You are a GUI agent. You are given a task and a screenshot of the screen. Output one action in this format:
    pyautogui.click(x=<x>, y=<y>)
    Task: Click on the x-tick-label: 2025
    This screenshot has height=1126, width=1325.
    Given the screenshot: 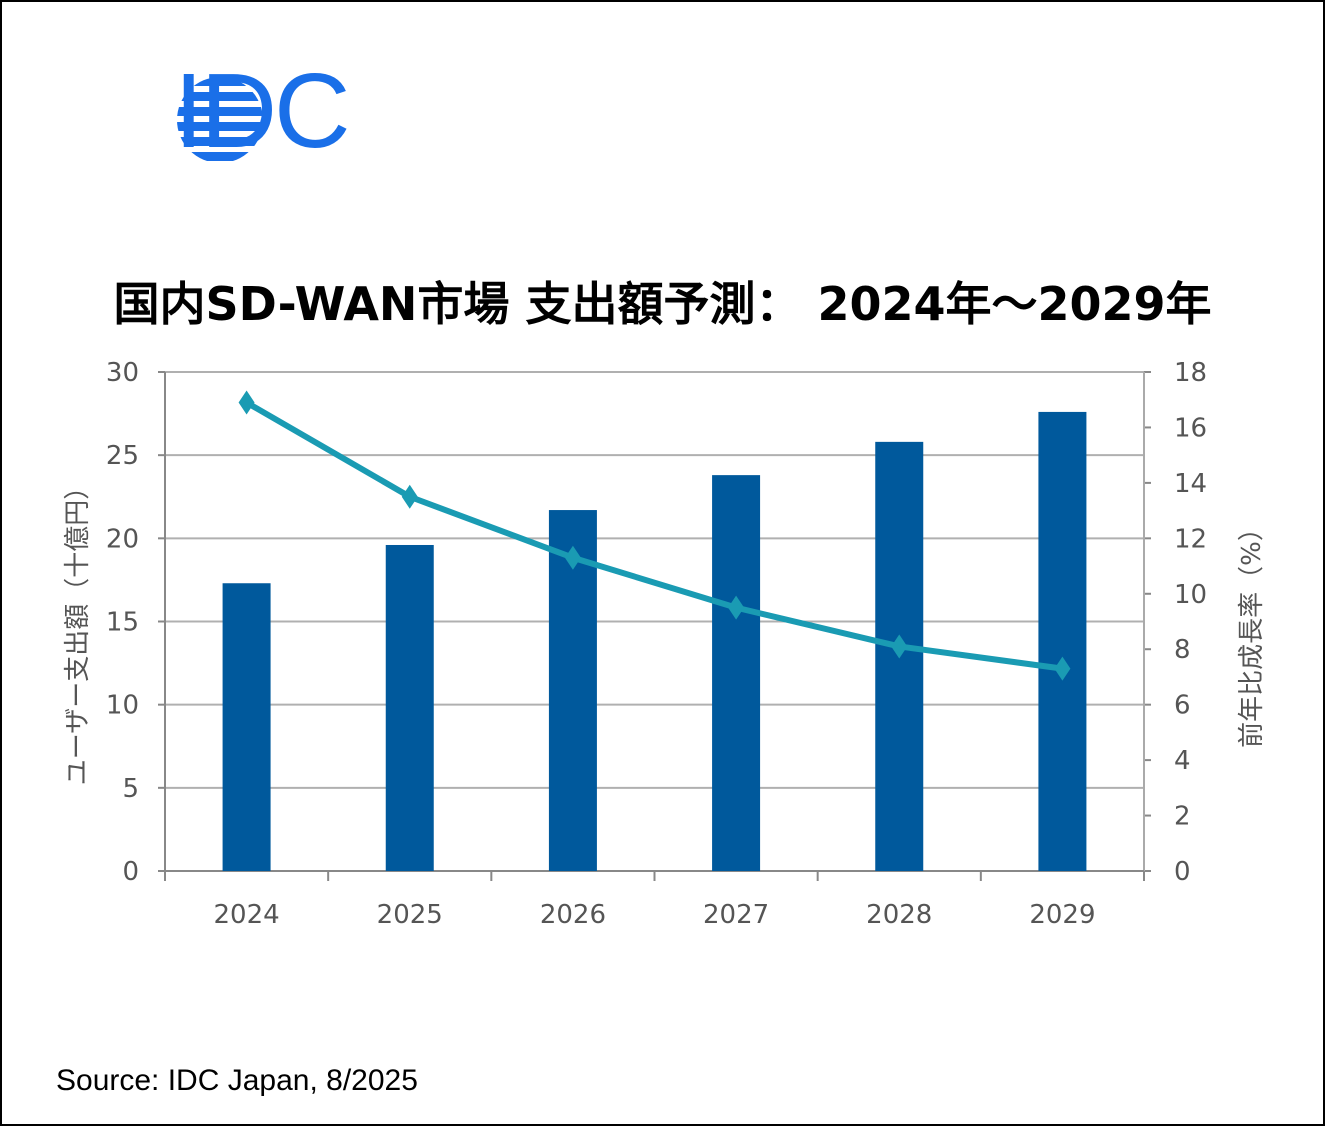 What is the action you would take?
    pyautogui.click(x=410, y=915)
    